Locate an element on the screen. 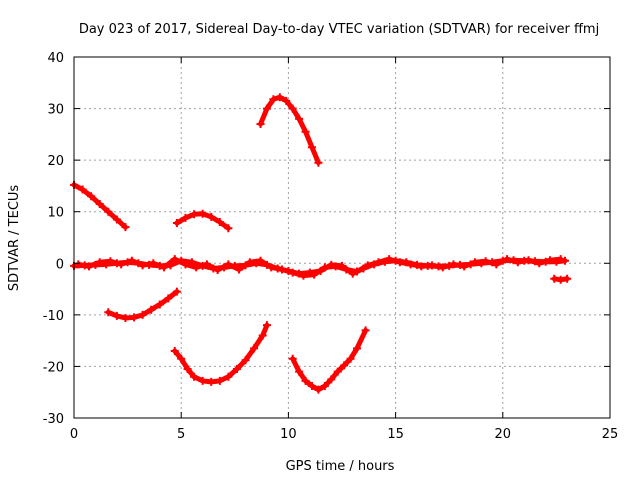 This screenshot has height=480, width=640. series-near-zero-b is located at coordinates (319, 267).